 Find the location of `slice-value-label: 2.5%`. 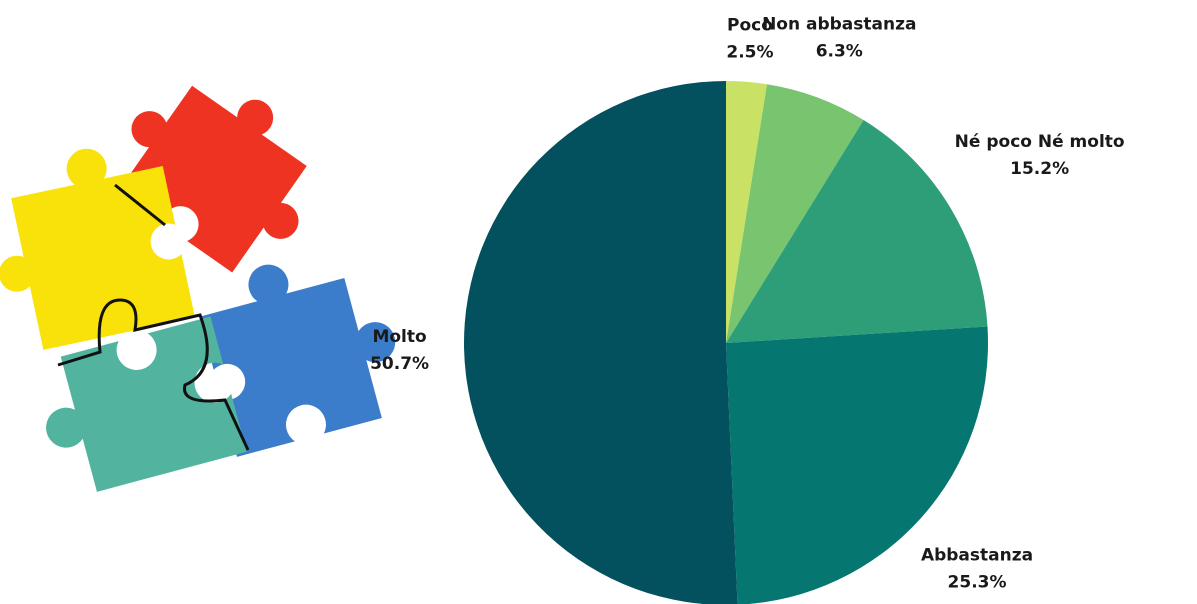

slice-value-label: 2.5% is located at coordinates (749, 53).